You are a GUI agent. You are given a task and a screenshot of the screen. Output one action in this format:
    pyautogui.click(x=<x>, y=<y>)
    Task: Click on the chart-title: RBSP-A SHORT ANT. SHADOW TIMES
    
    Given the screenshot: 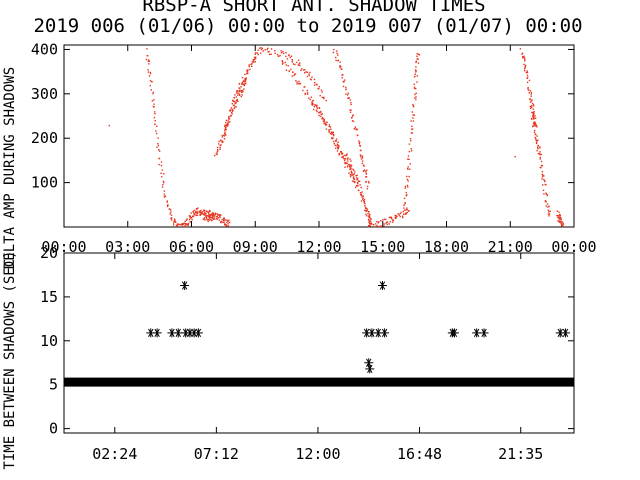 What is the action you would take?
    pyautogui.click(x=313, y=8)
    